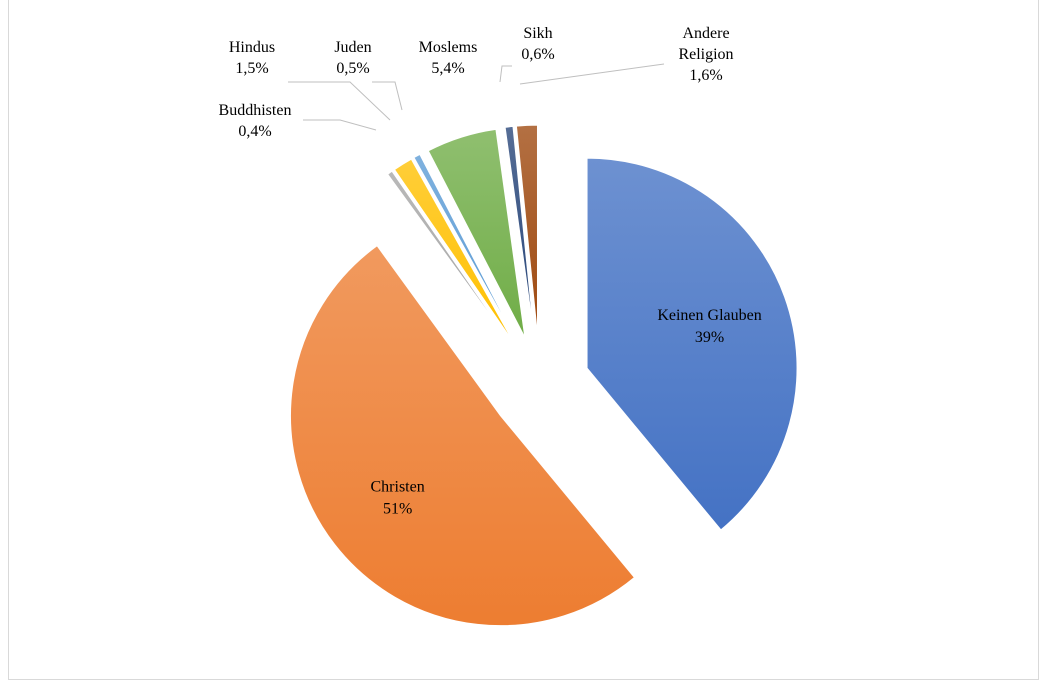  Describe the element at coordinates (709, 337) in the screenshot. I see `slice-value-label: 39%` at that location.